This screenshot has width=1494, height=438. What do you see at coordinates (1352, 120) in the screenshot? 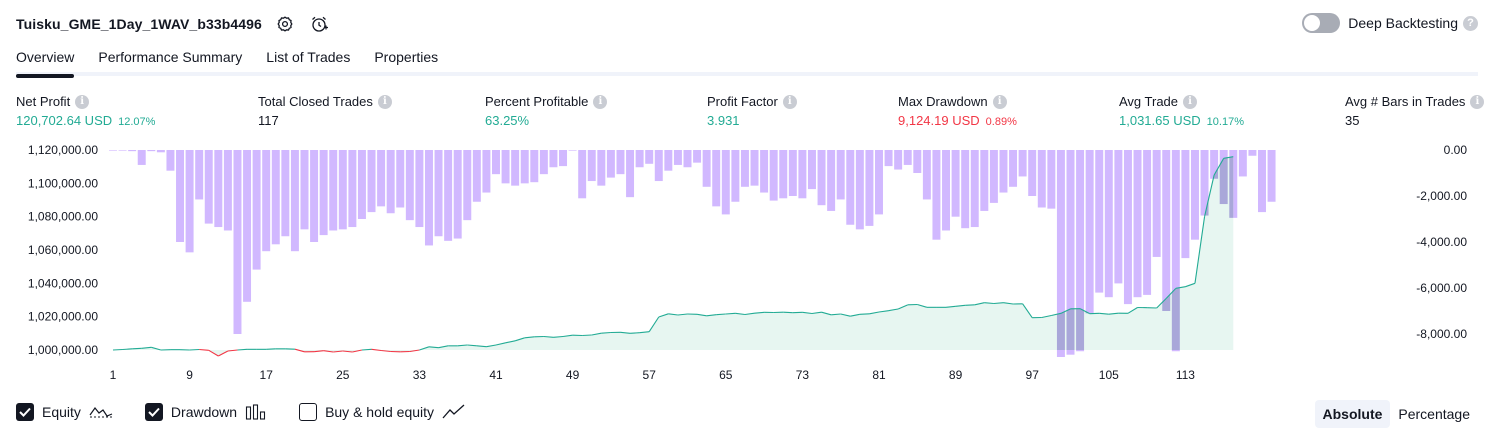
I see `metric-value: 35` at bounding box center [1352, 120].